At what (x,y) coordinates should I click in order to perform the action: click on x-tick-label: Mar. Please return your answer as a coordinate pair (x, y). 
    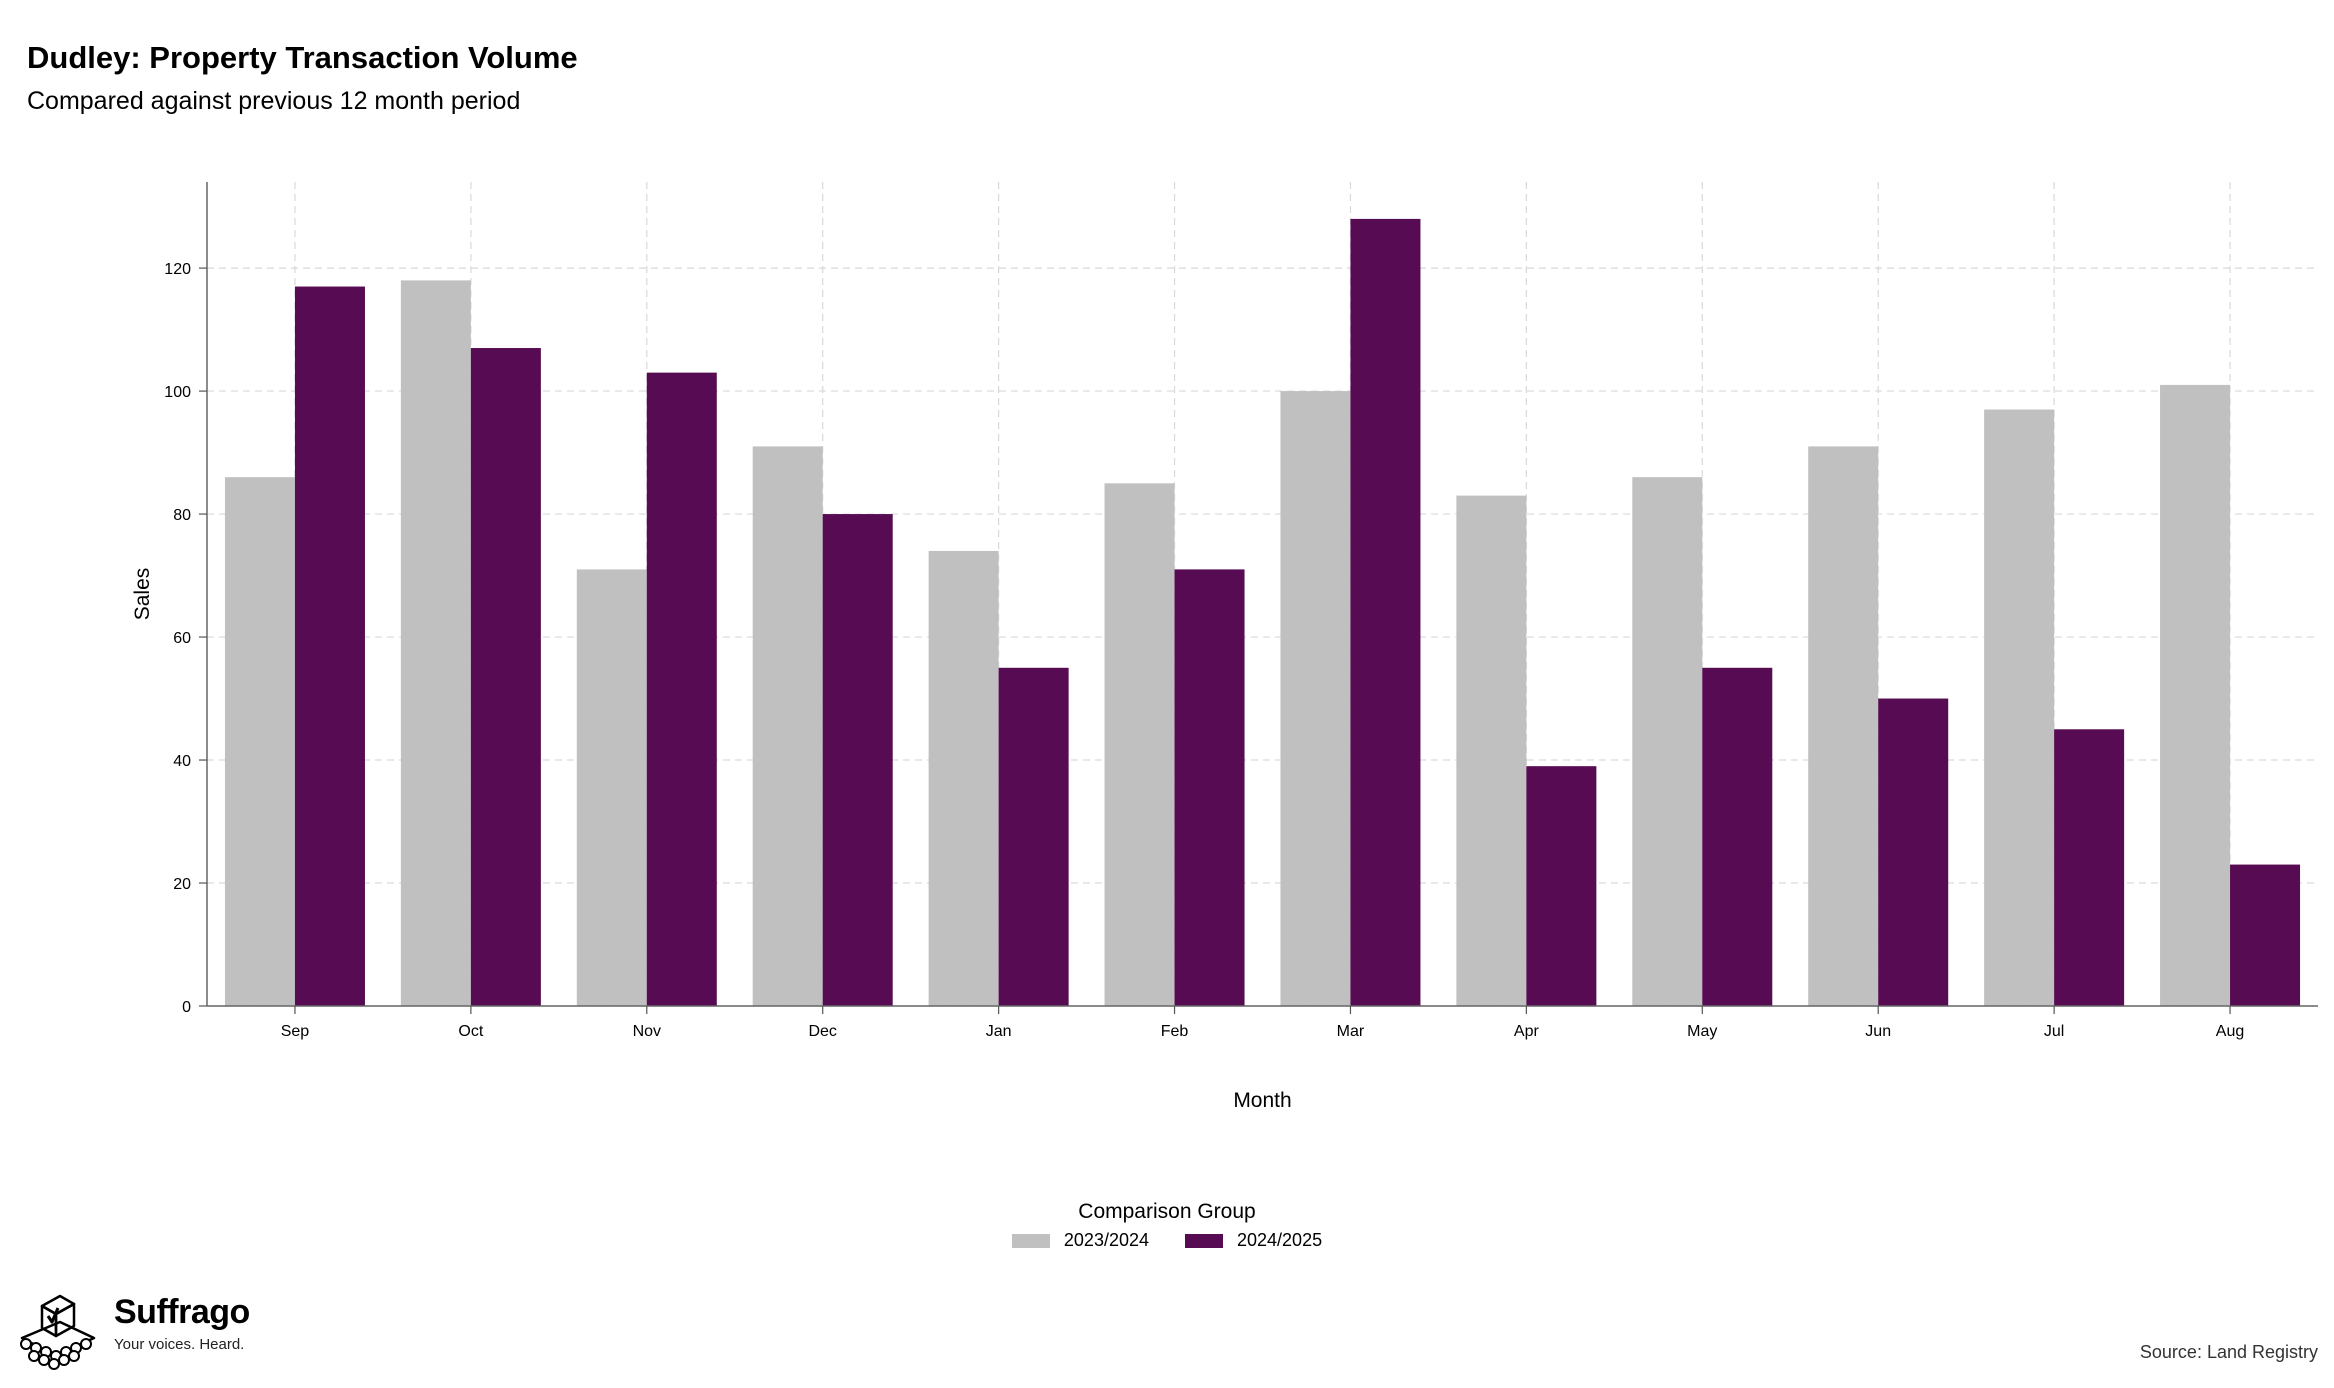
    Looking at the image, I should click on (1351, 1031).